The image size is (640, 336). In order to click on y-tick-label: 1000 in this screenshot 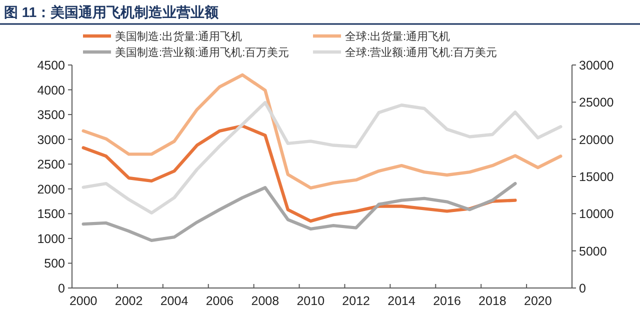, I will do `click(51, 239)`.